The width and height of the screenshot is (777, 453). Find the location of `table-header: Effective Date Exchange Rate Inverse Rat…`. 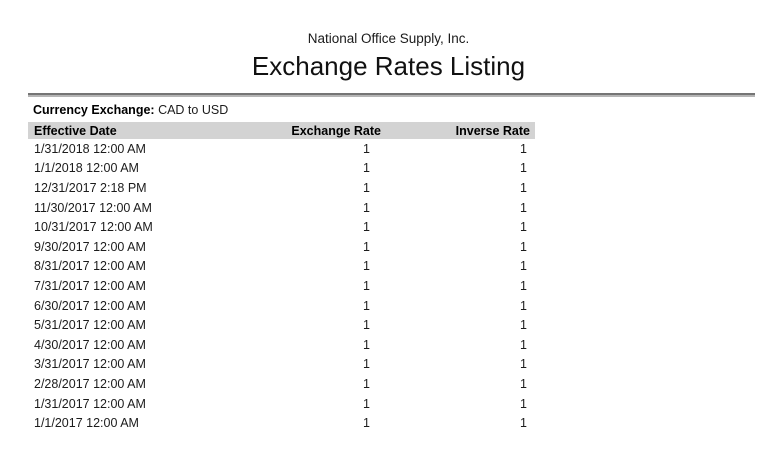

table-header: Effective Date Exchange Rate Inverse Rat… is located at coordinates (281, 130).